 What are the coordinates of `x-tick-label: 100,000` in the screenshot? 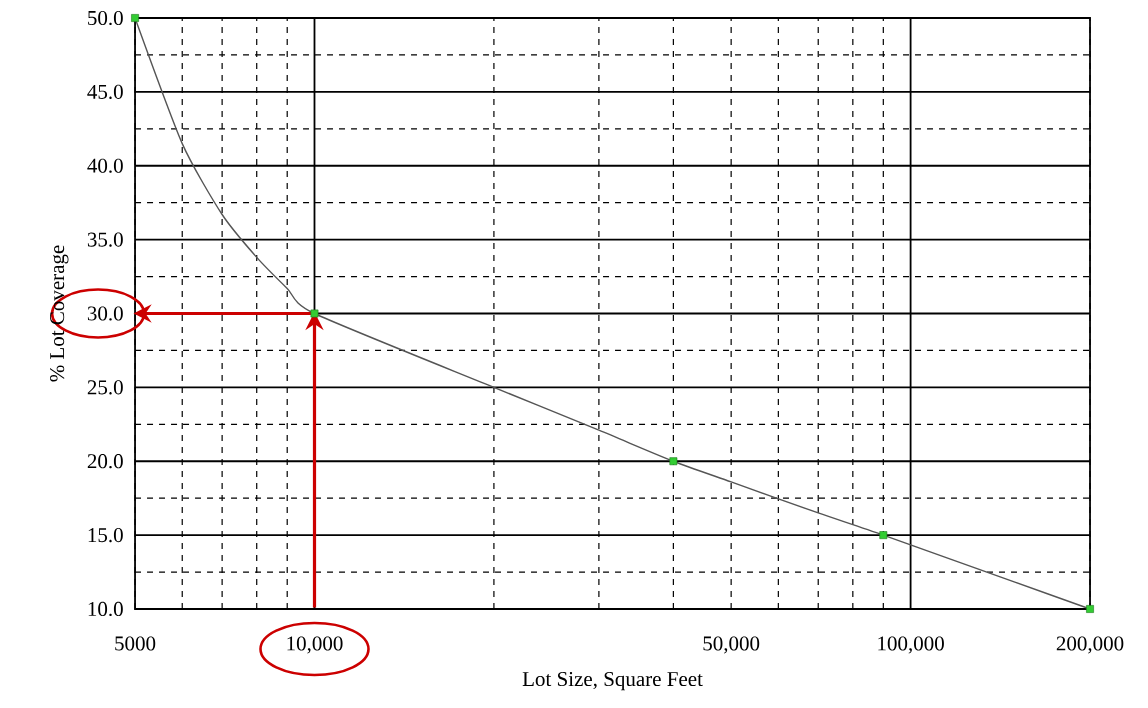 It's located at (911, 645).